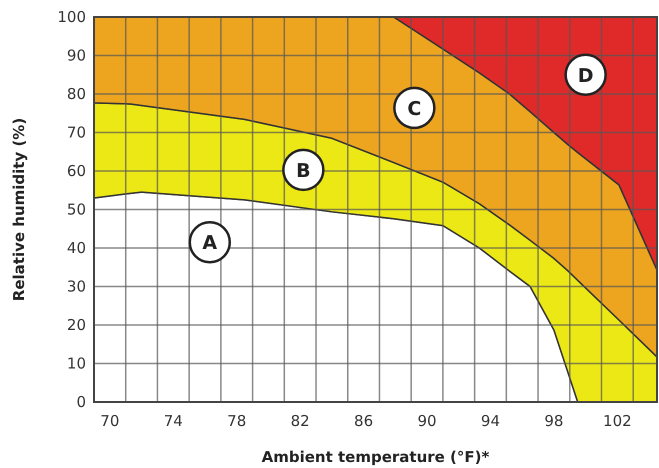 The width and height of the screenshot is (659, 468). What do you see at coordinates (19, 210) in the screenshot?
I see `y-axis-title: Relative humidity (%)` at bounding box center [19, 210].